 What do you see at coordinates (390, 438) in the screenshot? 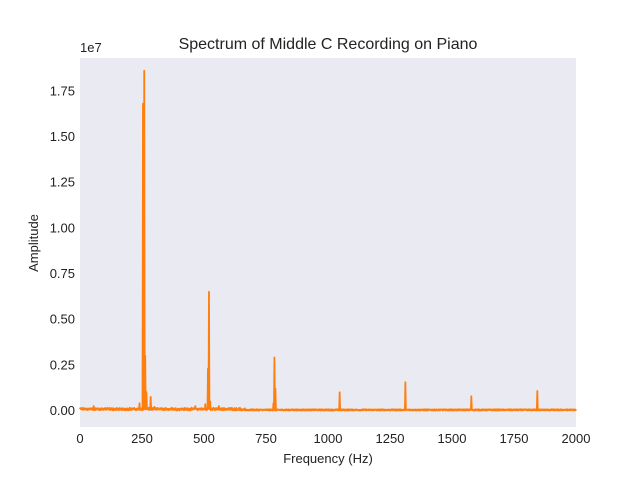
I see `x-tick-label: 1250` at bounding box center [390, 438].